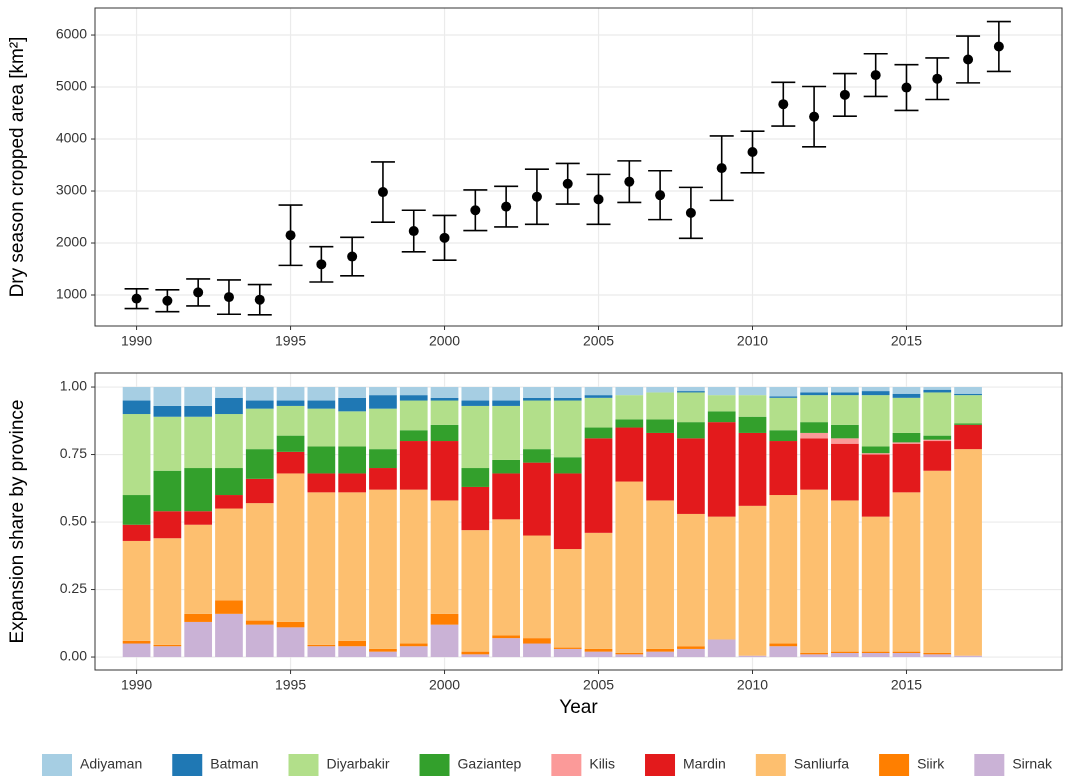 The height and width of the screenshot is (783, 1074). Describe the element at coordinates (111, 764) in the screenshot. I see `legend-label: Adiyaman` at that location.